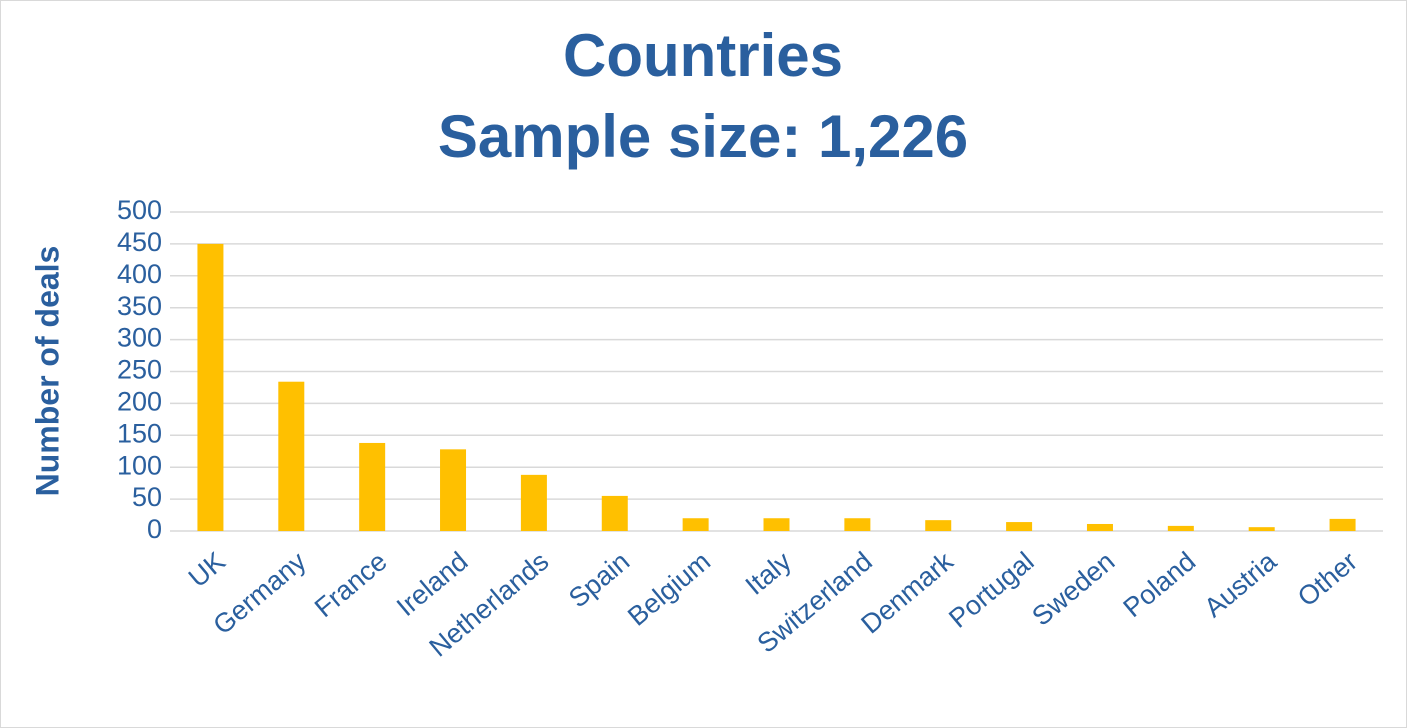 This screenshot has width=1407, height=728. What do you see at coordinates (139, 274) in the screenshot?
I see `y-tick-label: 400` at bounding box center [139, 274].